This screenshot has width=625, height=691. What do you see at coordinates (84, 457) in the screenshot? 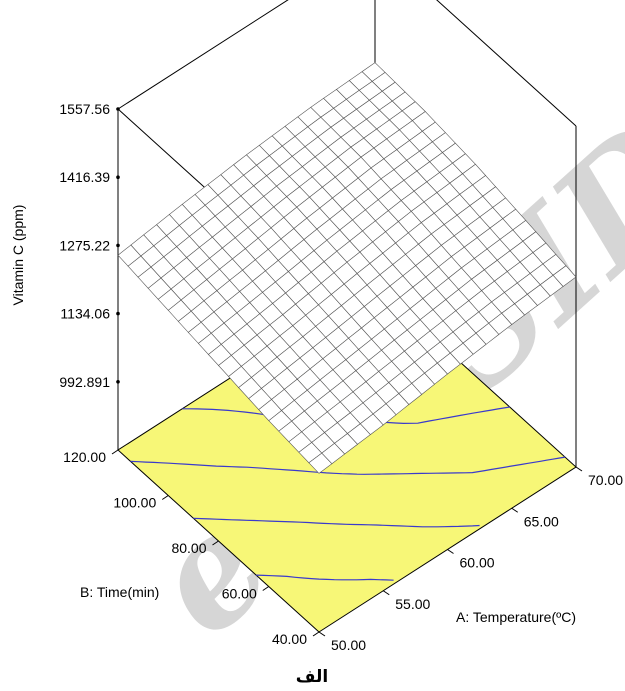
I see `y-tick-label: 120.00` at bounding box center [84, 457].